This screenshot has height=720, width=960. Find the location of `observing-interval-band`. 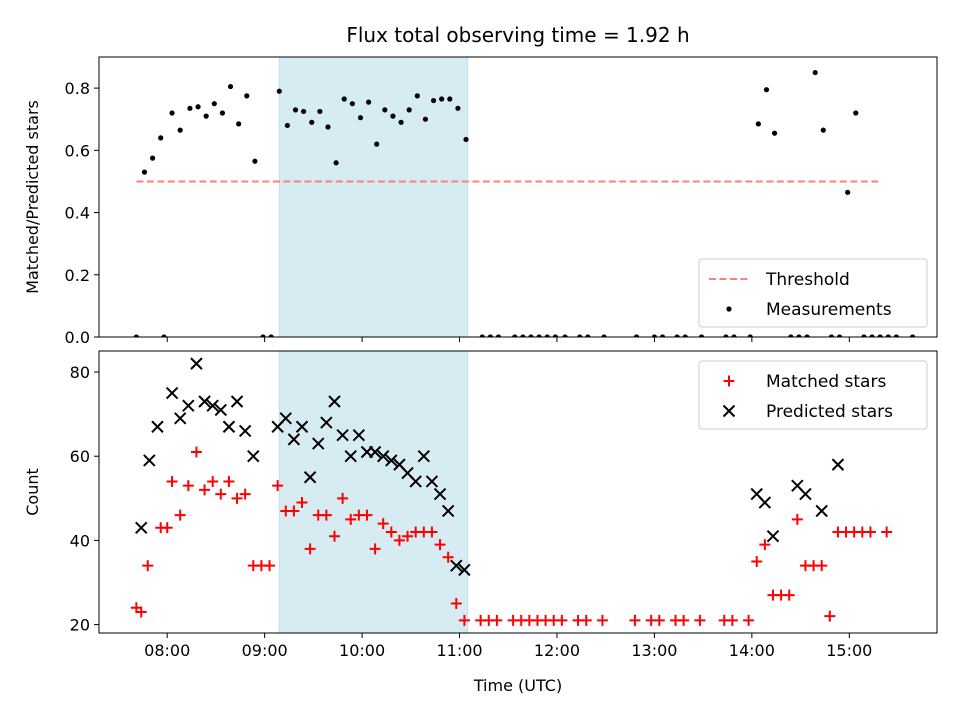

observing-interval-band is located at coordinates (373, 492).